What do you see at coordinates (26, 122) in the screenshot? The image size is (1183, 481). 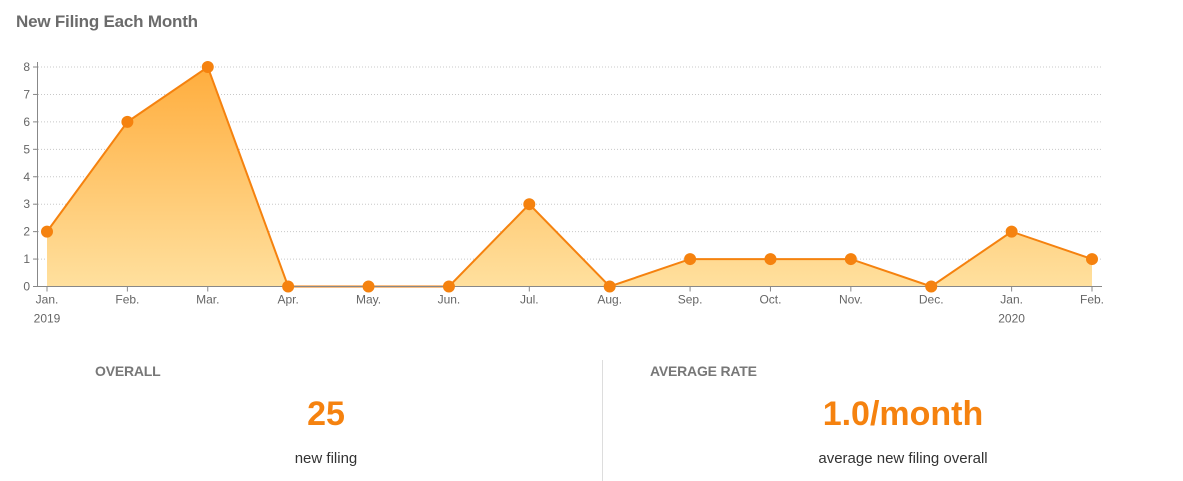 I see `y-tick-label: 6` at bounding box center [26, 122].